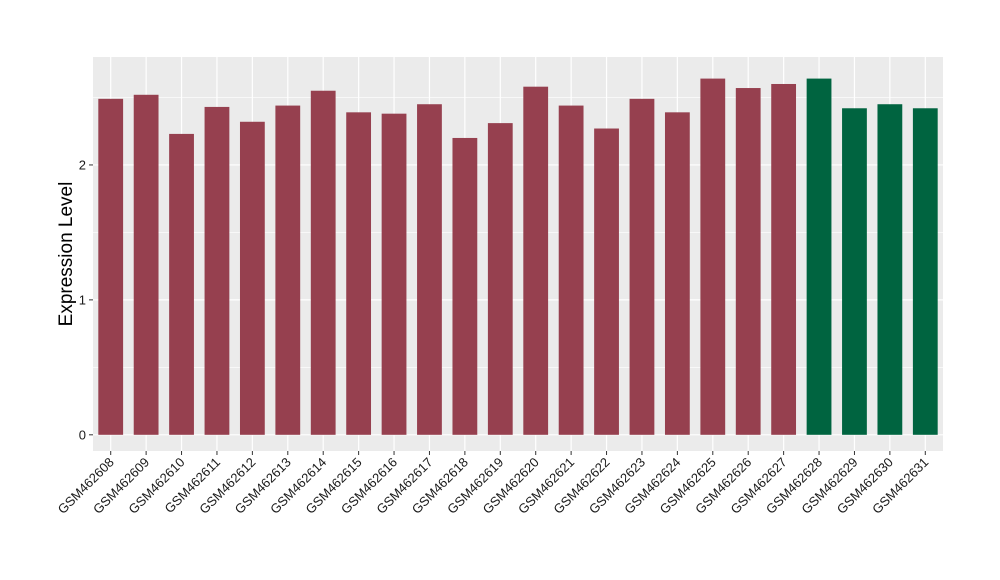 The height and width of the screenshot is (580, 1000). Describe the element at coordinates (66, 254) in the screenshot. I see `y-axis-title: Expression Level` at that location.